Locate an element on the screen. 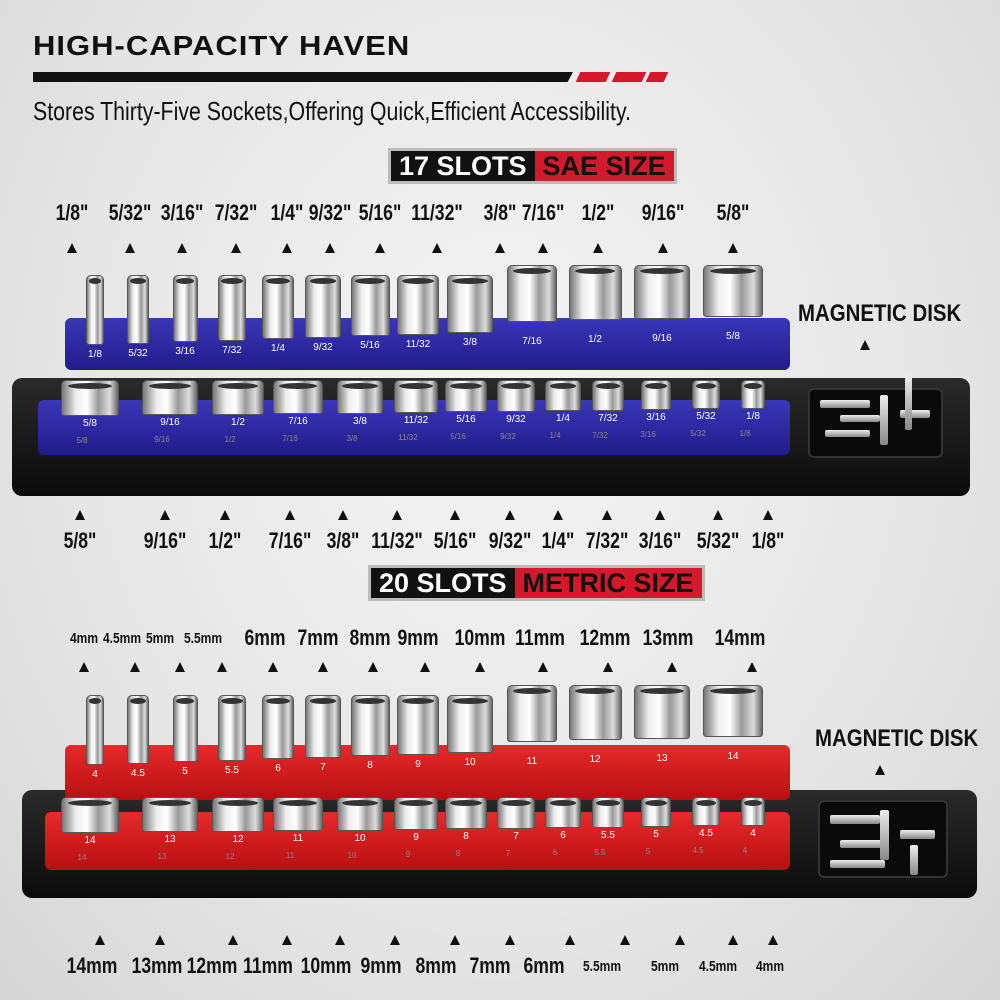 The width and height of the screenshot is (1000, 1000). tray-slot-label: 1/8 is located at coordinates (745, 433).